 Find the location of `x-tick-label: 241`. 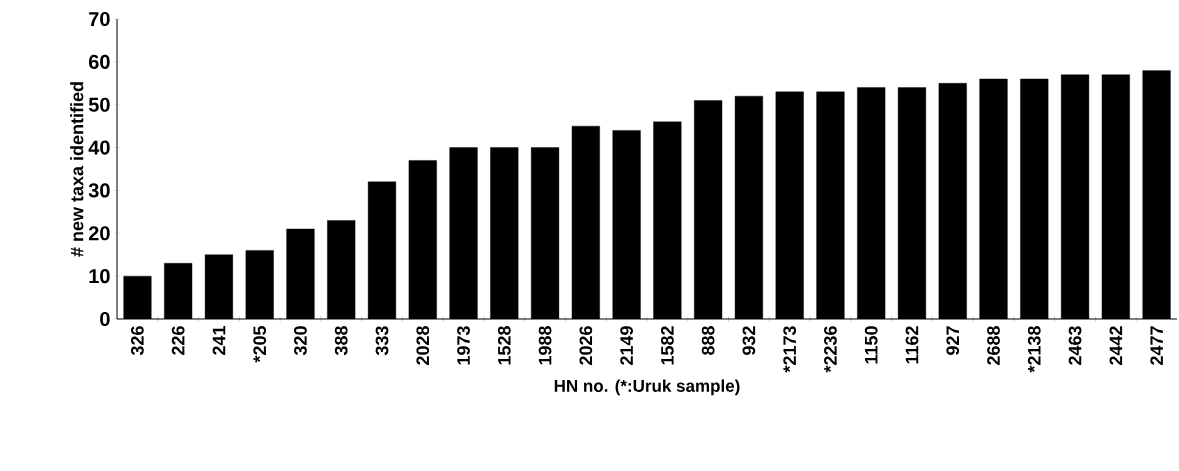

x-tick-label: 241 is located at coordinates (219, 340).